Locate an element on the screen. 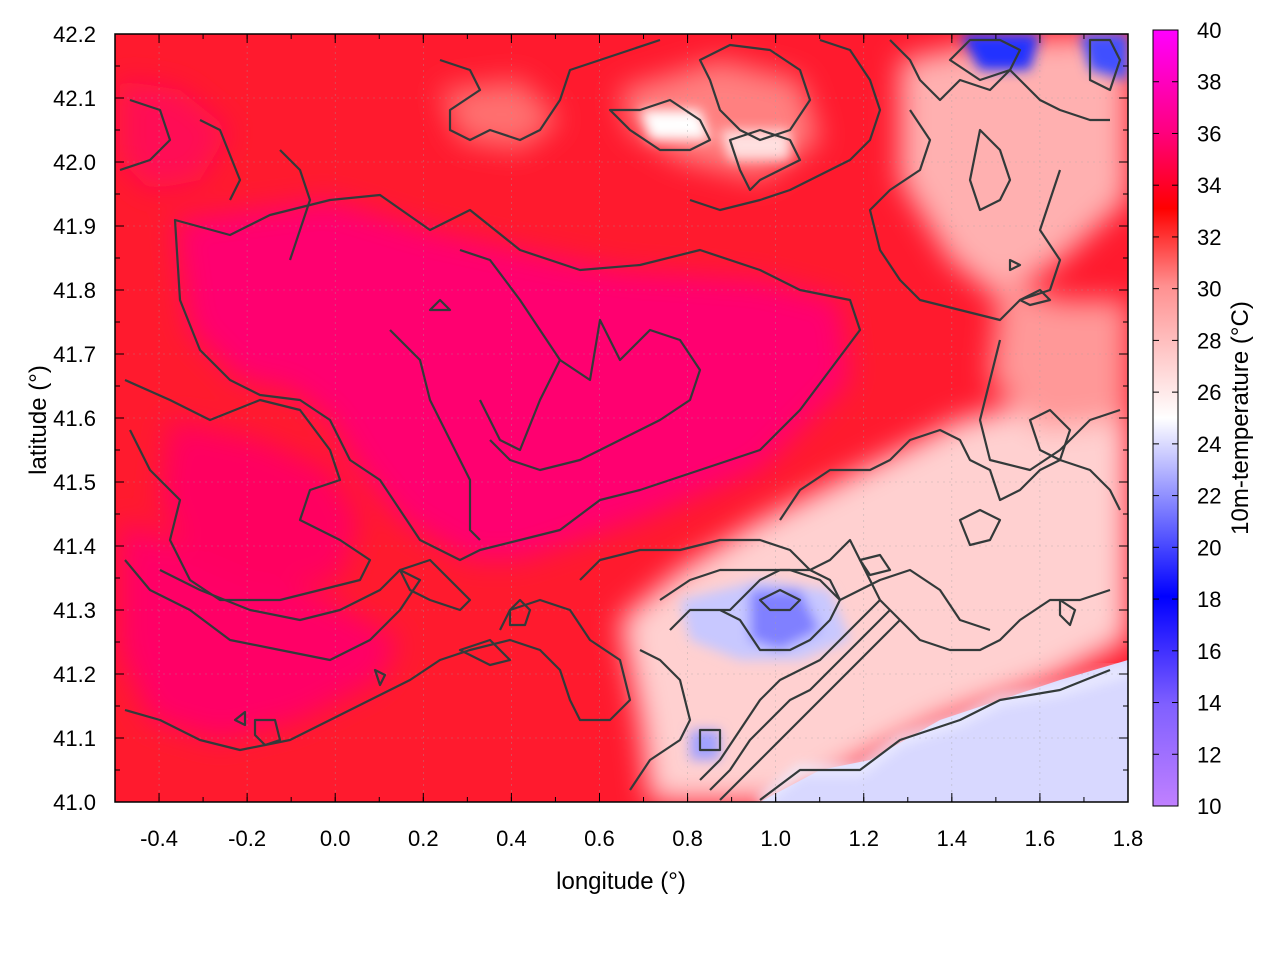 This screenshot has width=1280, height=960. y-tick-label: 41.6 is located at coordinates (74, 418).